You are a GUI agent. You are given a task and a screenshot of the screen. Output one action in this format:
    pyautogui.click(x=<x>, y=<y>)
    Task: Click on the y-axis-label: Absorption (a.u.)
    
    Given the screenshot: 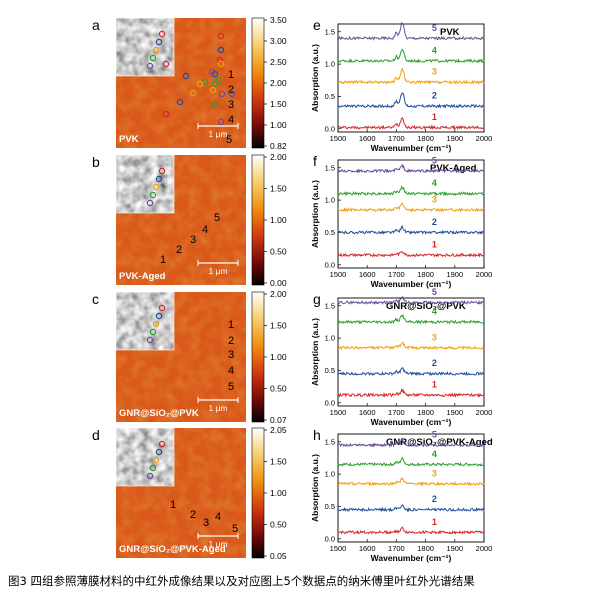 What is the action you would take?
    pyautogui.click(x=315, y=78)
    